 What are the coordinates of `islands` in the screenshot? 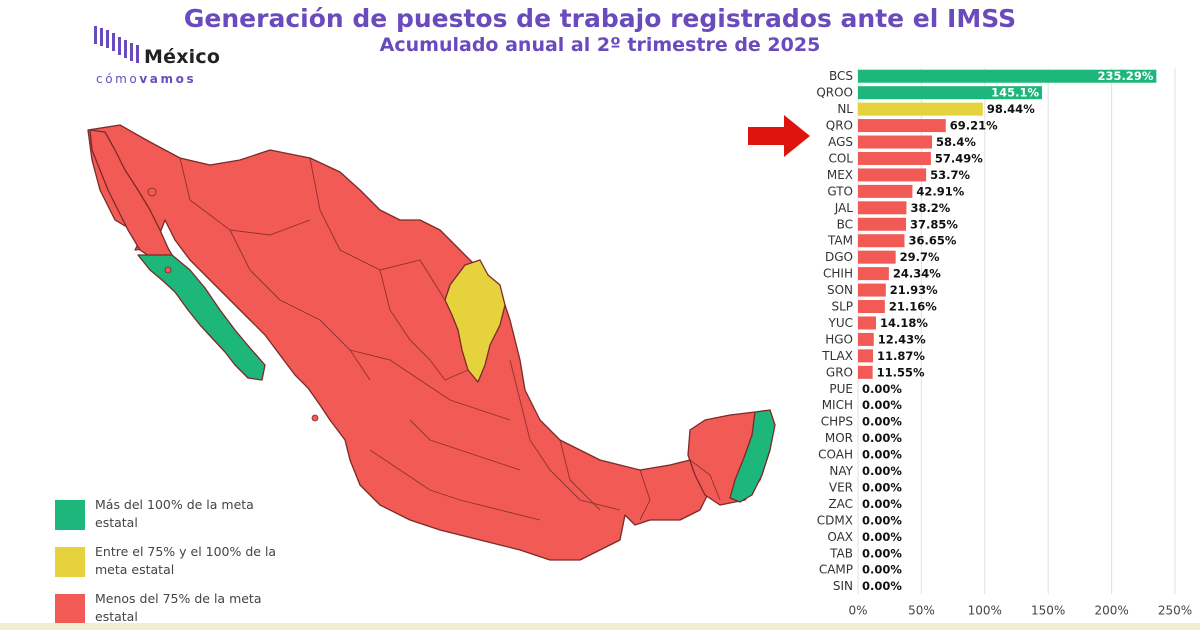 It's located at (233, 304).